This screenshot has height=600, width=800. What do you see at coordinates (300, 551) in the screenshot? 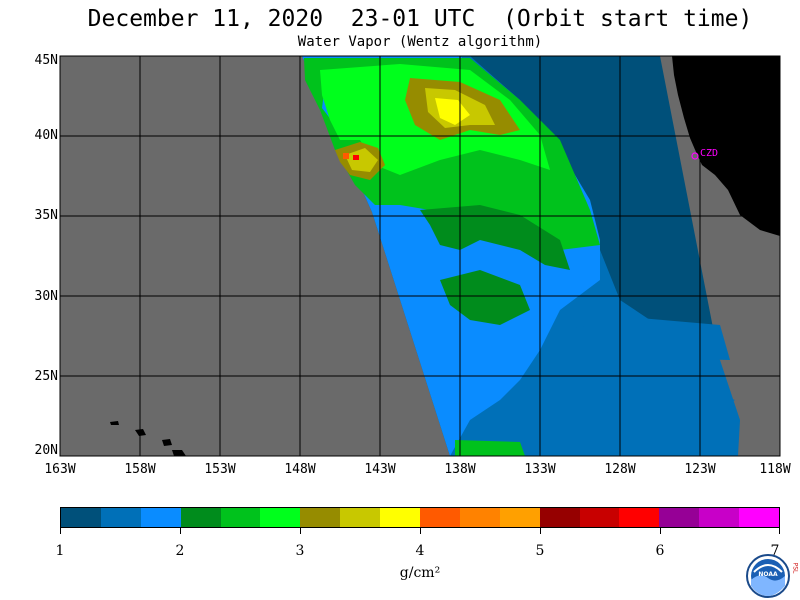
I see `colorbar-label-3: 3` at bounding box center [300, 551].